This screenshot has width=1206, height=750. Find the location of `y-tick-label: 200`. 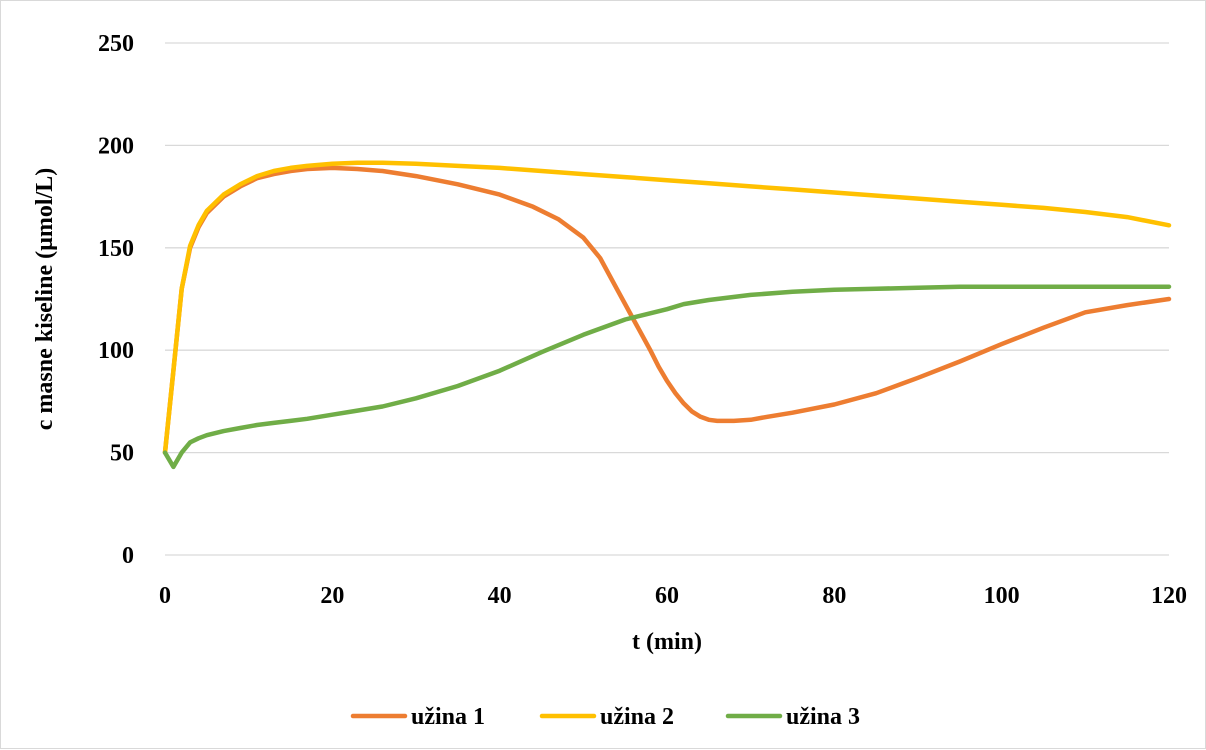

y-tick-label: 200 is located at coordinates (116, 146).